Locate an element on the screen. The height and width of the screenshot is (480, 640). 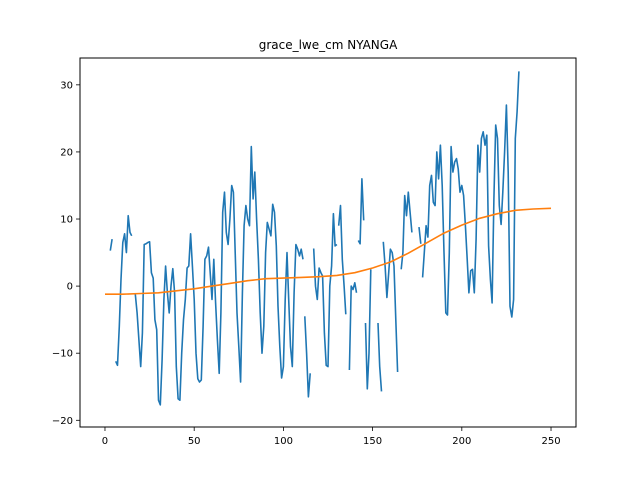
y-tick-label: −10 is located at coordinates (62, 354).